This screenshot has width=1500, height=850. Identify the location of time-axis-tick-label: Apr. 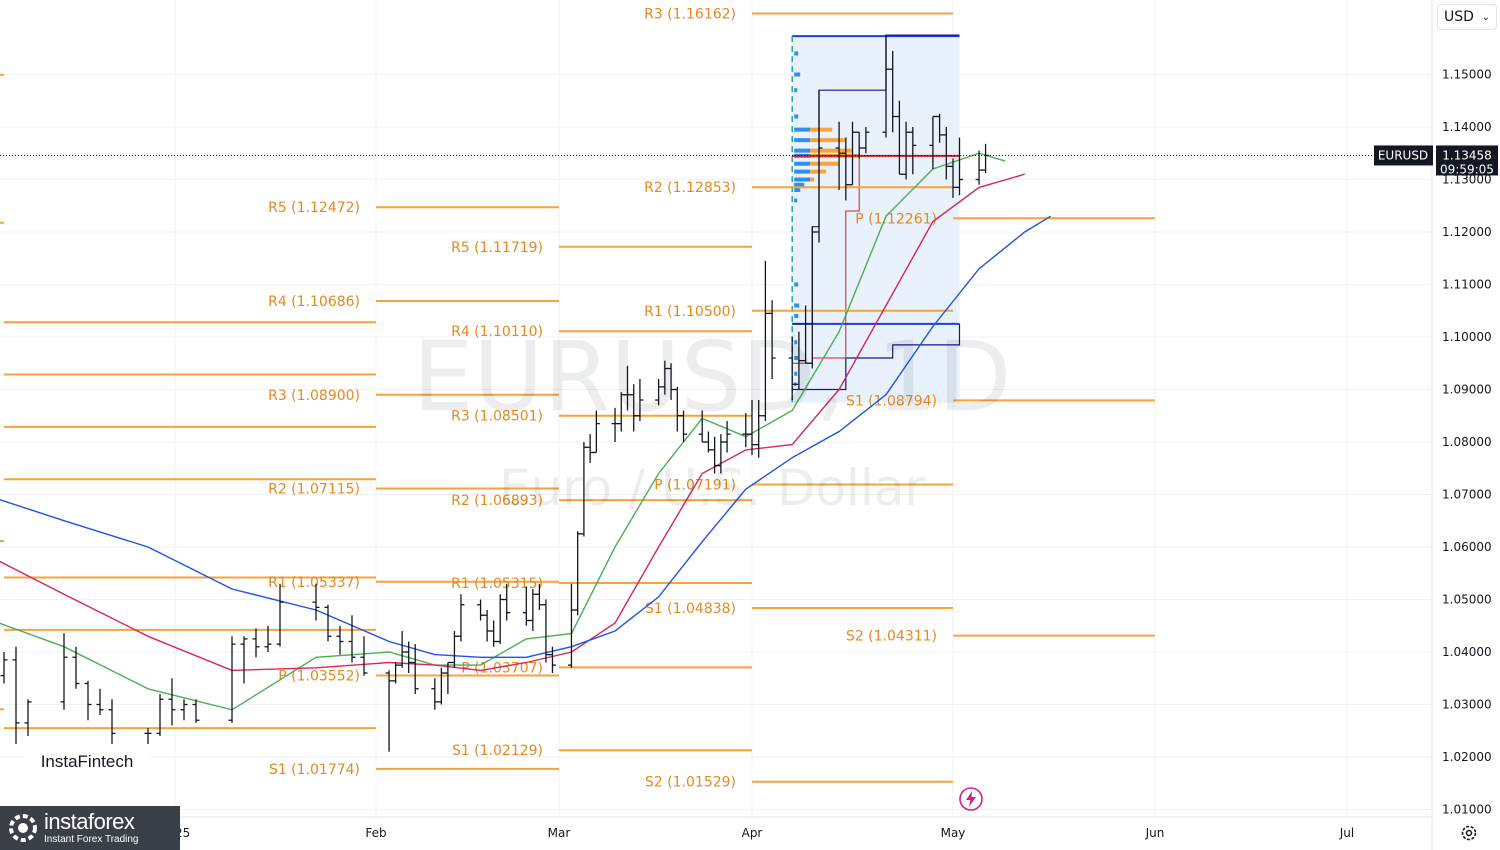
(752, 833).